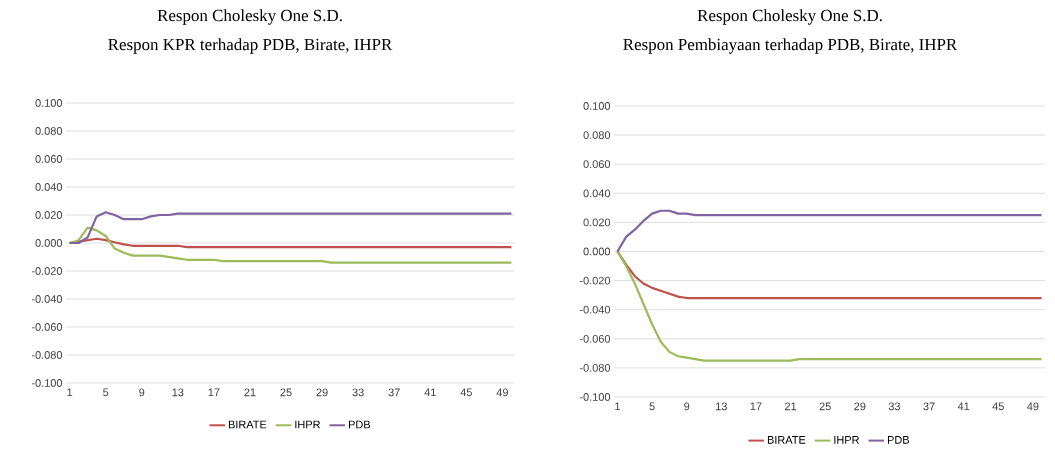 The image size is (1055, 466). Describe the element at coordinates (250, 46) in the screenshot. I see `chart-subtitle: Respon KPR terhadap PDB, Birate, IHPR` at that location.